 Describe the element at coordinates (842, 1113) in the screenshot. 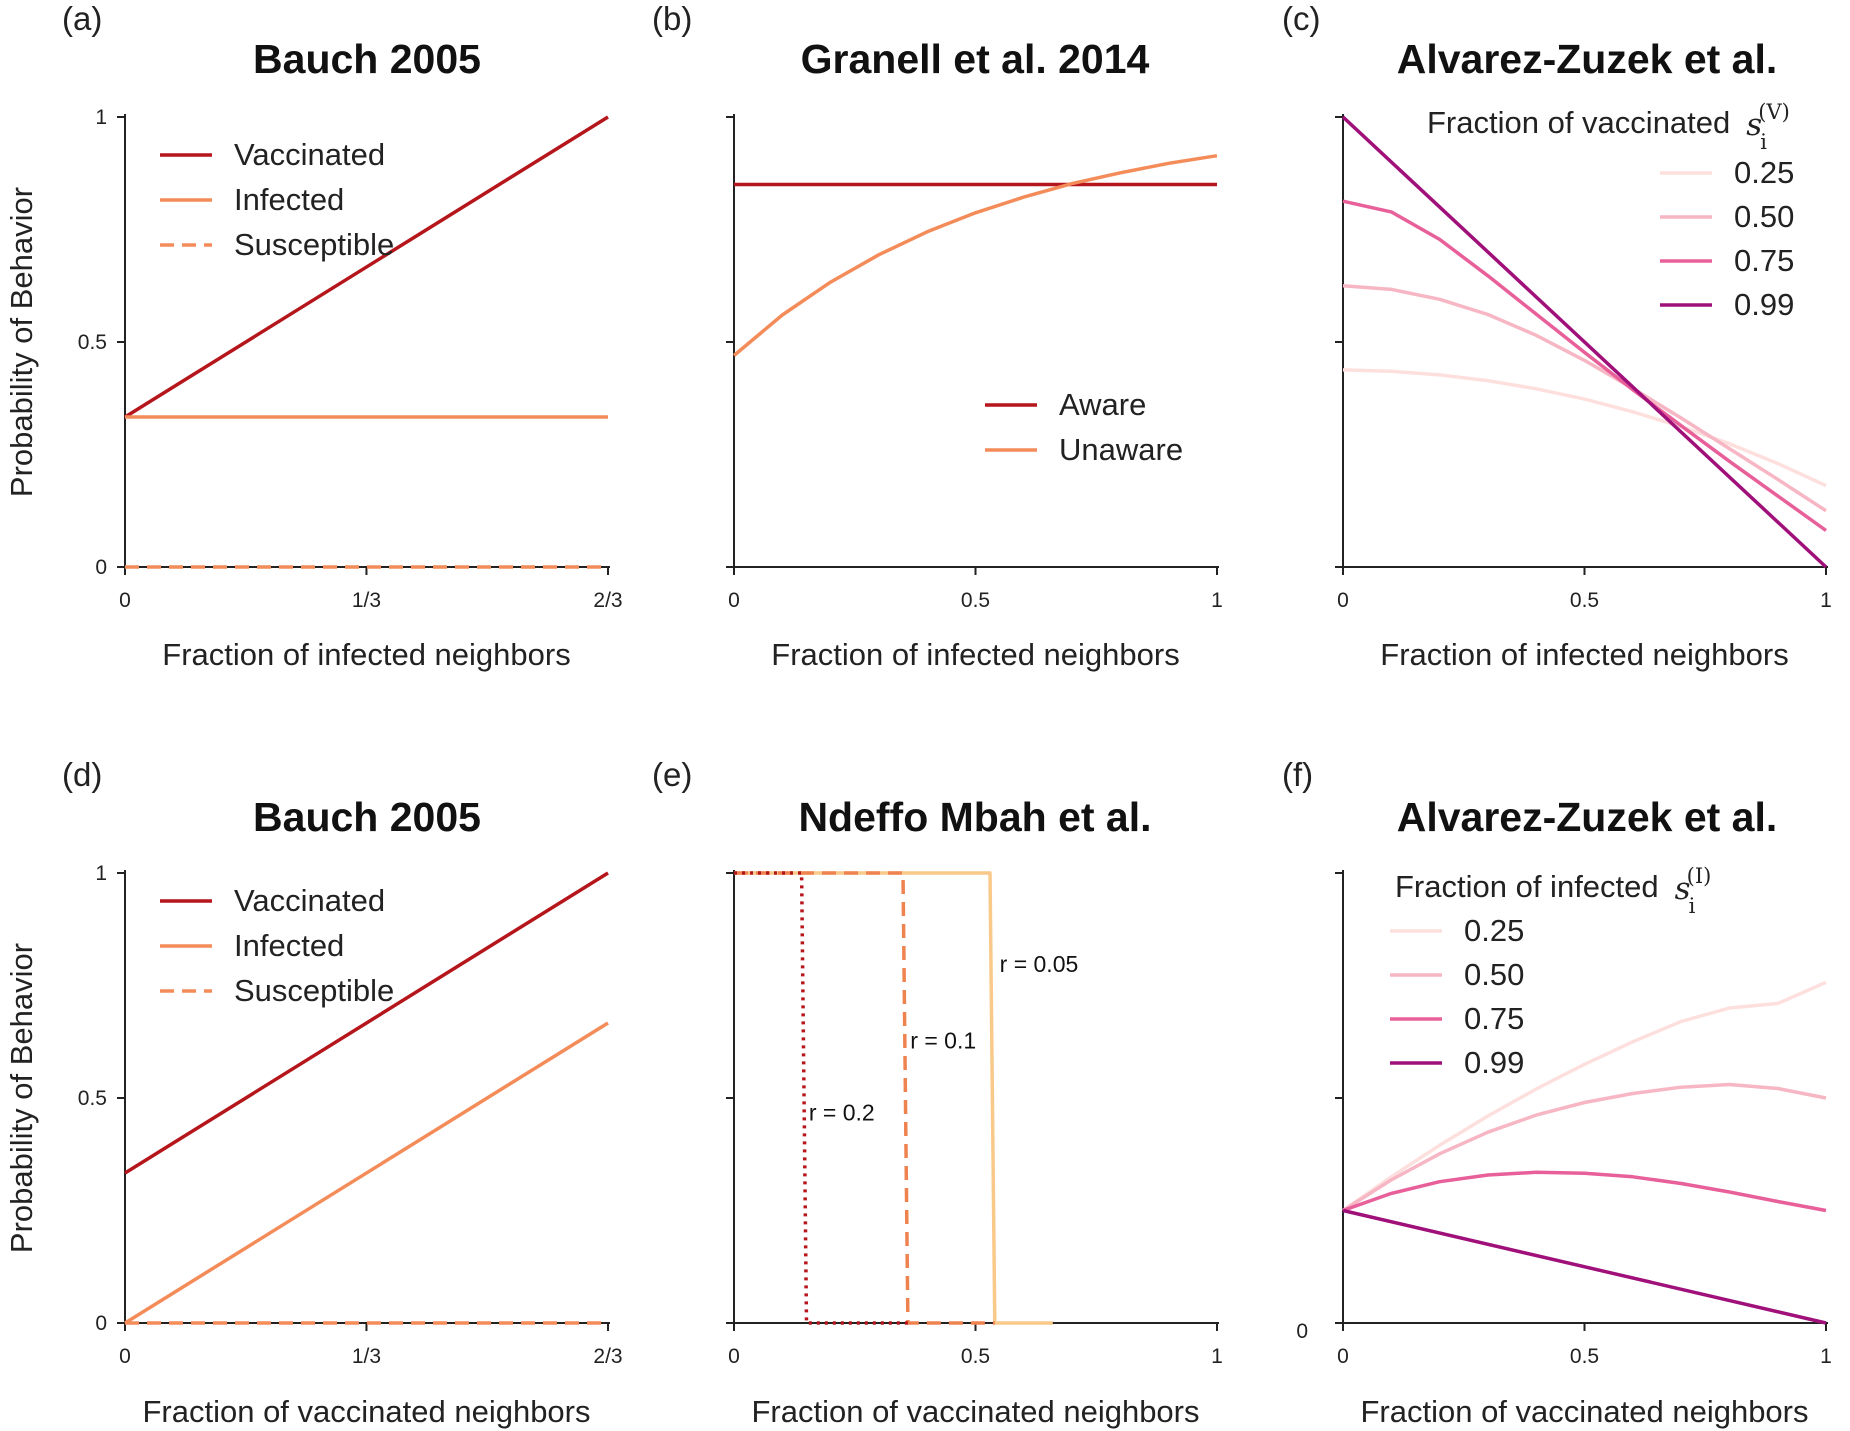

I see `series-annotation: r = 0.2` at that location.